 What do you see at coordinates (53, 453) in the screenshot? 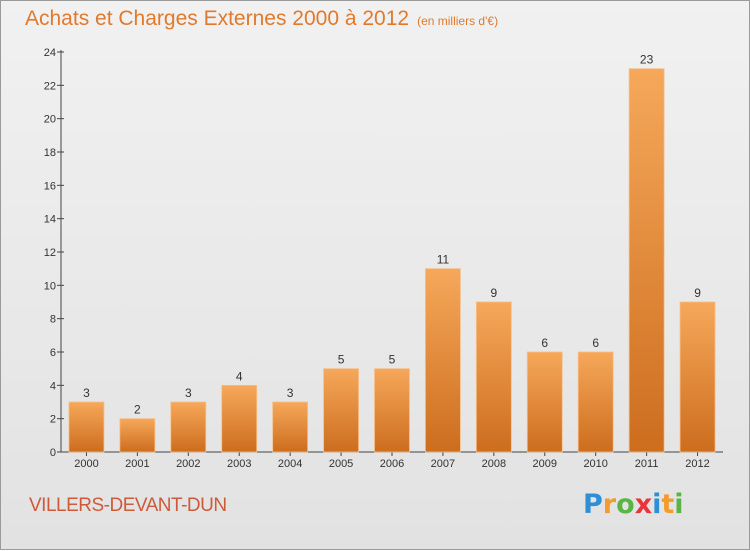
I see `y-tick-label: 0` at bounding box center [53, 453].